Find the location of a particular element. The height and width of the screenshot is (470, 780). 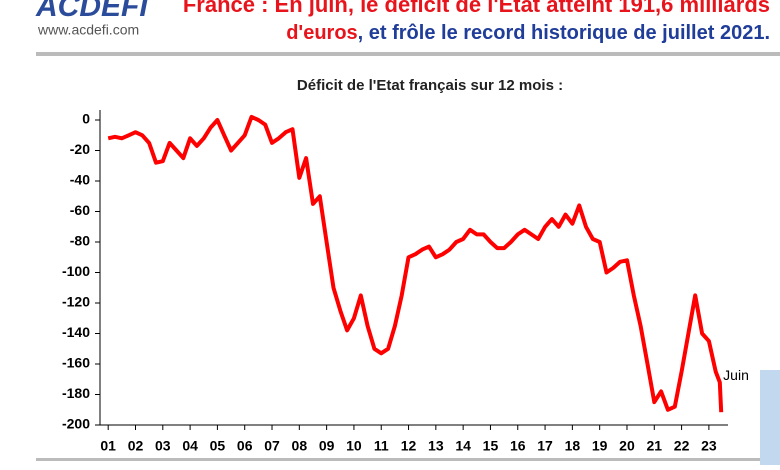

y-tick-label: -200 is located at coordinates (76, 424).